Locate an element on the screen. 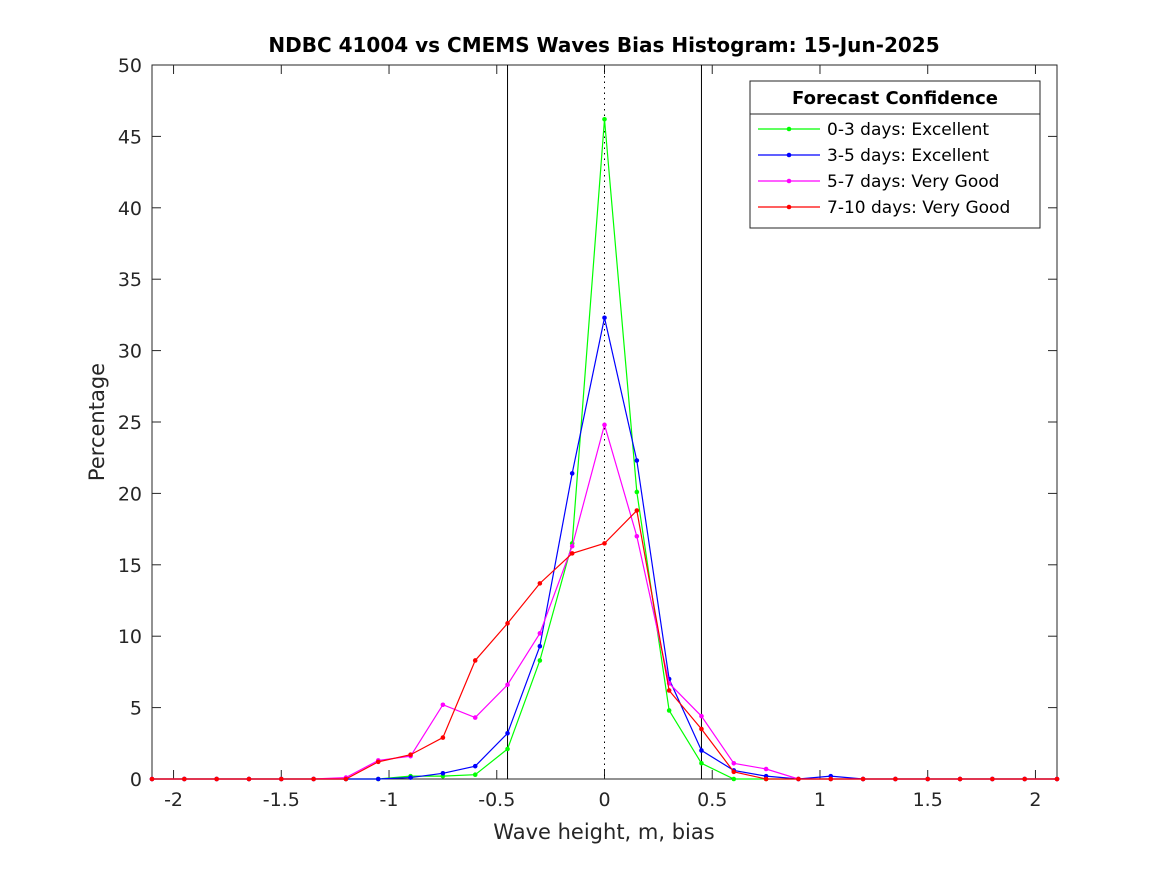 The height and width of the screenshot is (880, 1167). x-tick-label: 0.5 is located at coordinates (712, 800).